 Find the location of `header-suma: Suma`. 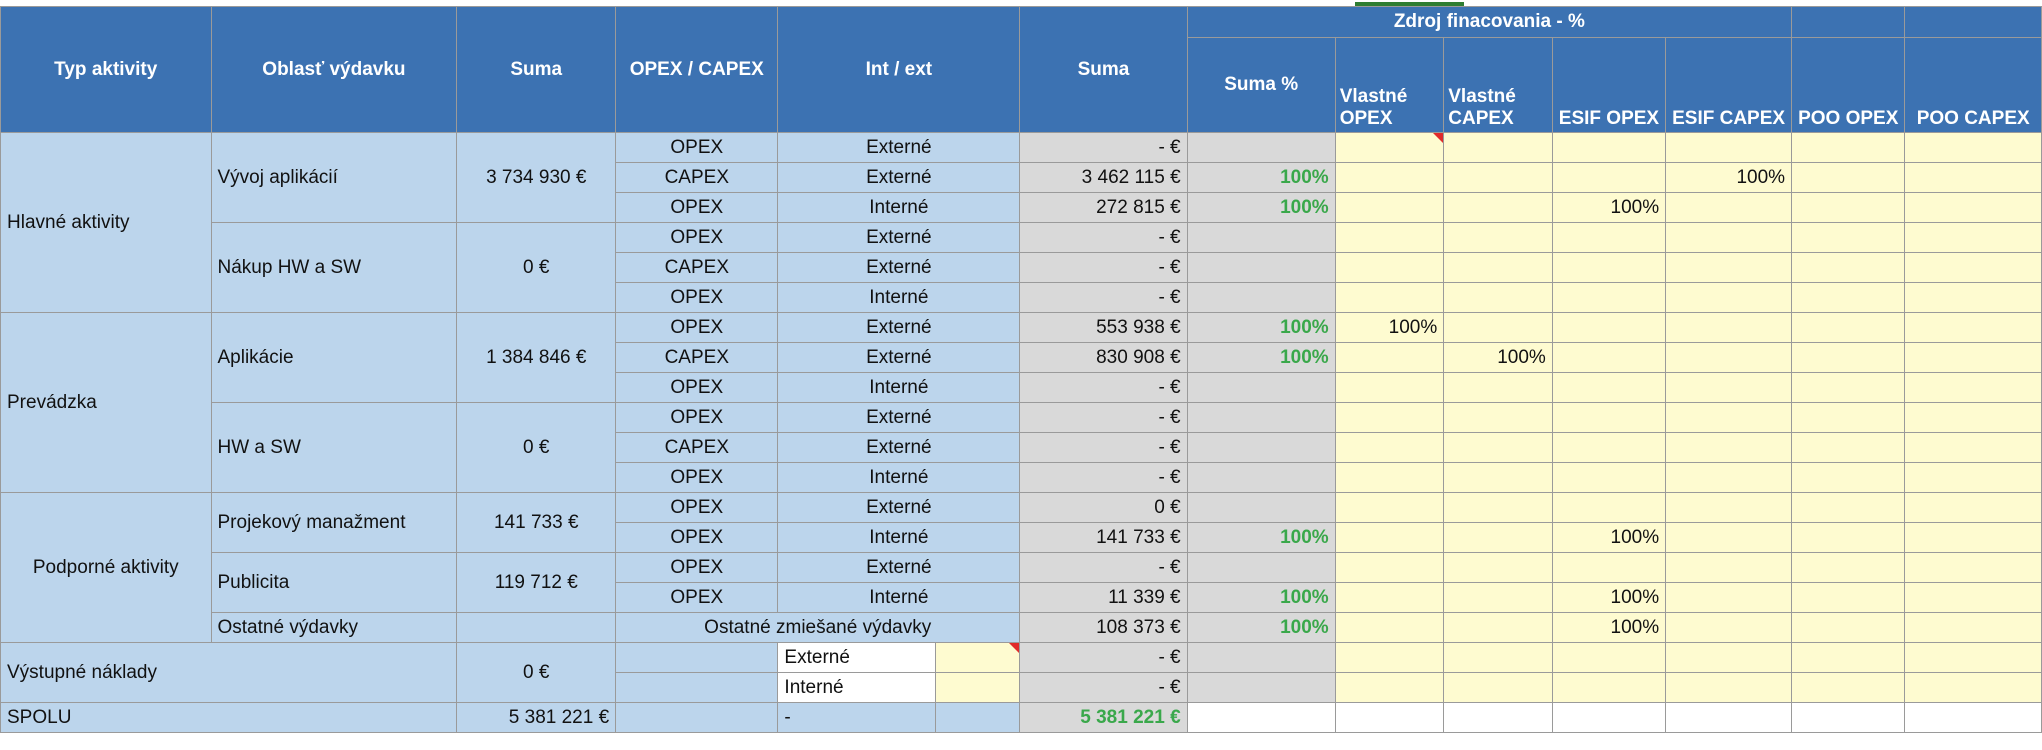

header-suma: Suma is located at coordinates (536, 69).